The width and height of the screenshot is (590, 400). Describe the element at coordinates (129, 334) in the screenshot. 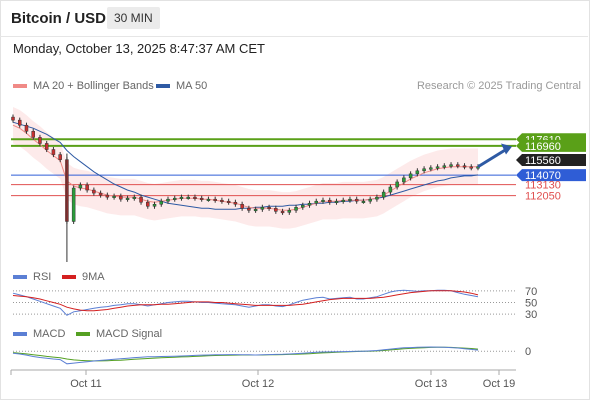

I see `legend-macd-signal-label: MACD Signal` at that location.